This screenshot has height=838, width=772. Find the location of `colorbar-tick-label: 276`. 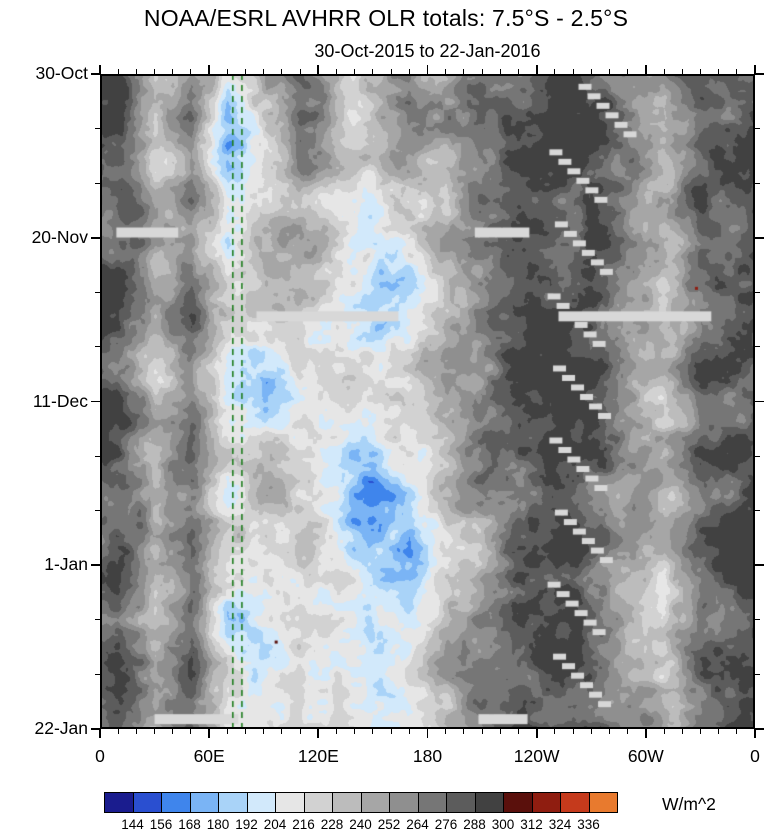

colorbar-tick-label: 276 is located at coordinates (446, 824).